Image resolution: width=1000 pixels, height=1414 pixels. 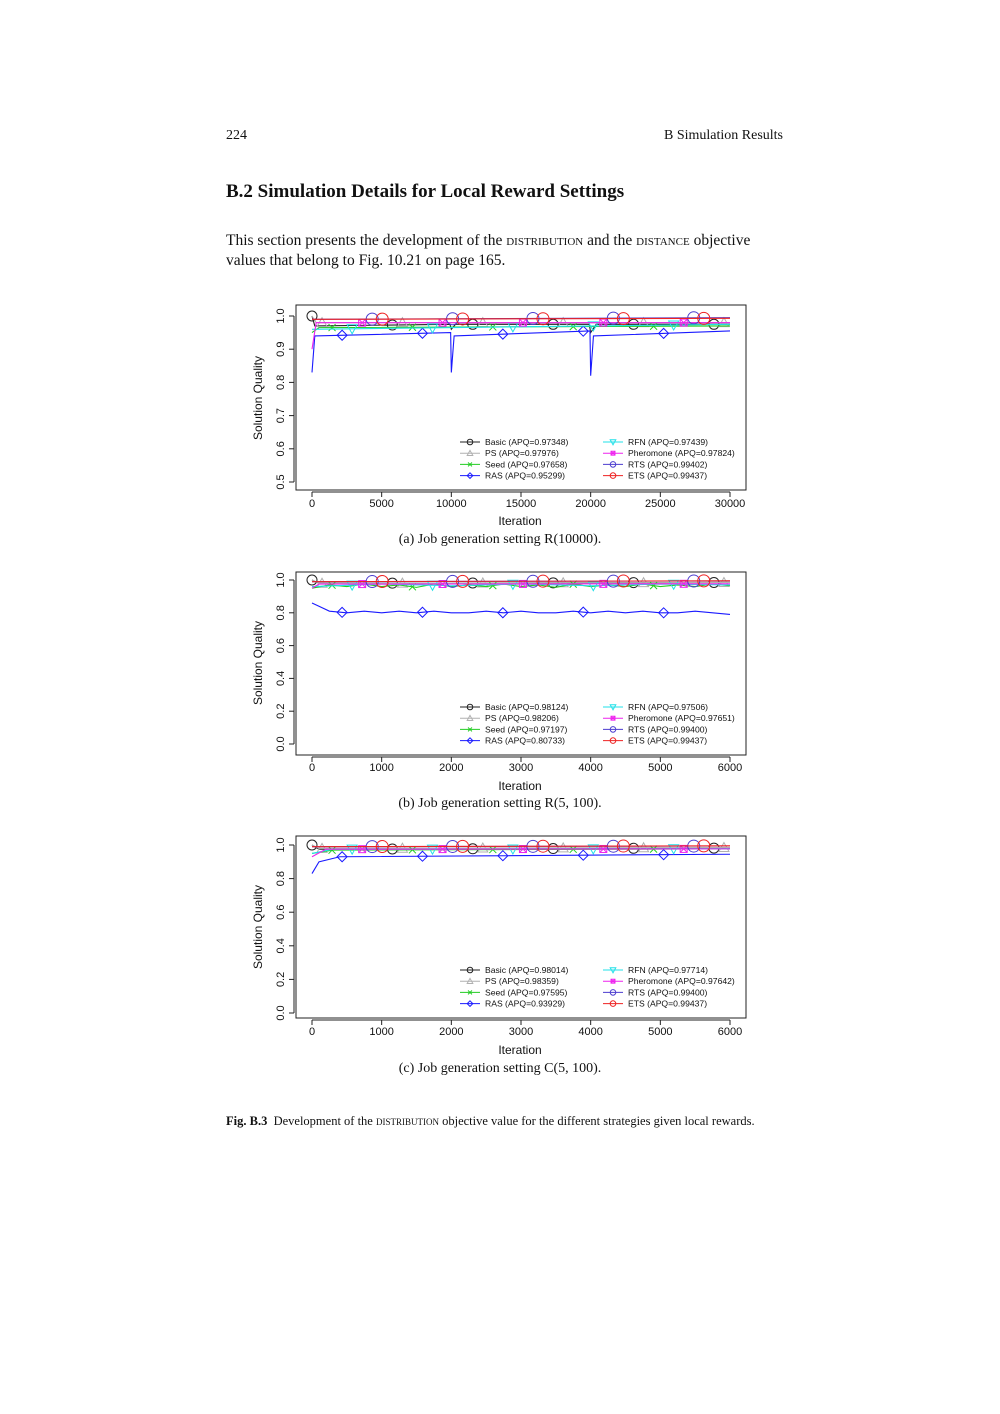 What do you see at coordinates (381, 1032) in the screenshot?
I see `x-tick-label: 1000` at bounding box center [381, 1032].